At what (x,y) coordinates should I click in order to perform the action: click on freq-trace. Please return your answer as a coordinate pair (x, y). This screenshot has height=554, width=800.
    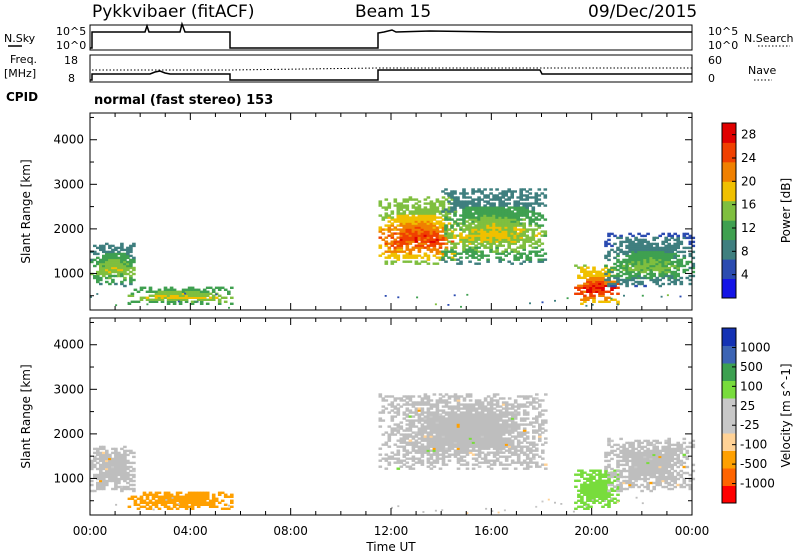
    Looking at the image, I should click on (391, 75).